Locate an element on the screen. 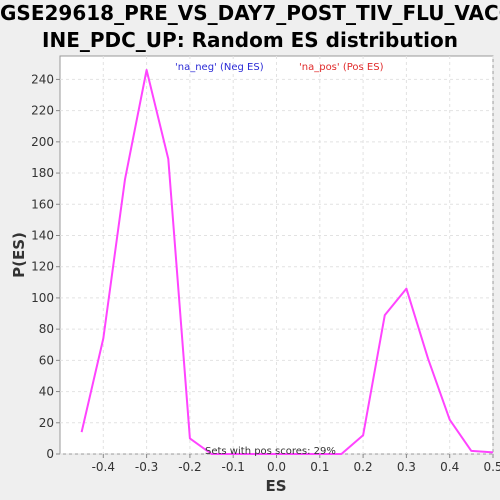  y-tick-label: 160 is located at coordinates (42, 204).